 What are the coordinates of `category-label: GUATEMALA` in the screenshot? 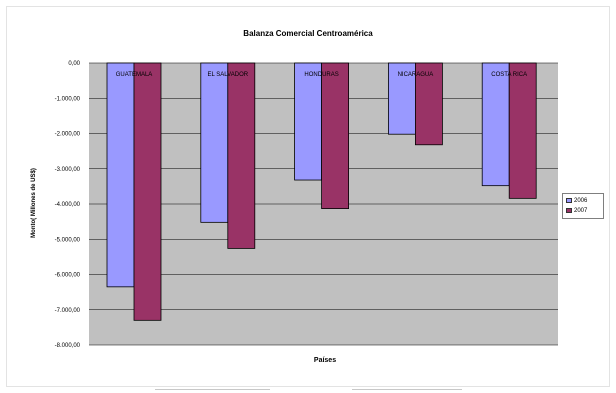 It's located at (134, 75).